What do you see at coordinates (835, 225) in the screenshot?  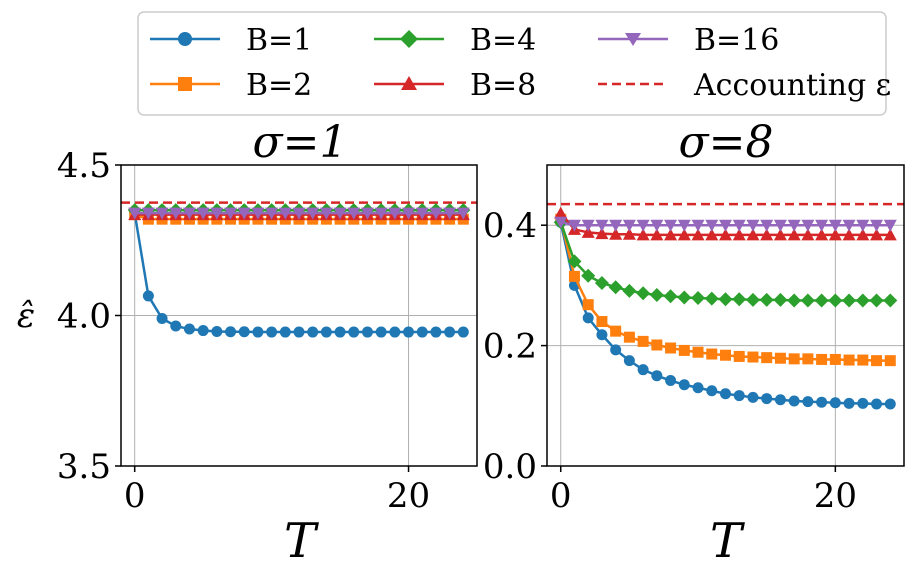 I see `data-point-b16-t20` at bounding box center [835, 225].